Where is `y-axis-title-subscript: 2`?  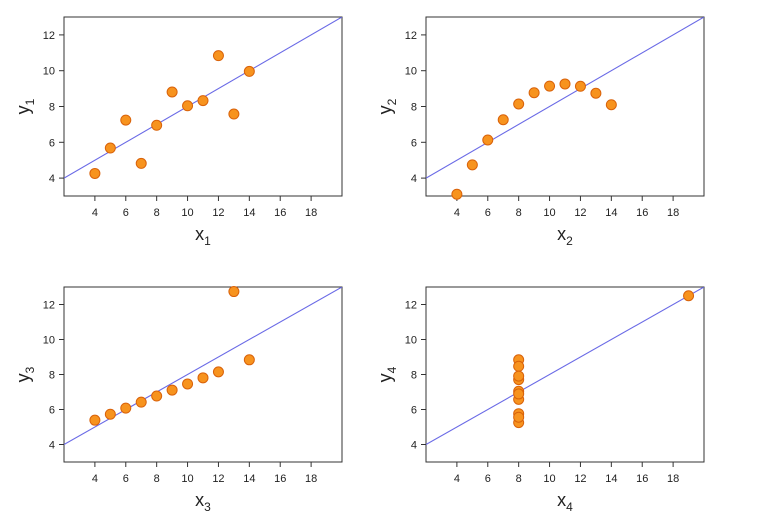 y-axis-title-subscript: 2 is located at coordinates (392, 101).